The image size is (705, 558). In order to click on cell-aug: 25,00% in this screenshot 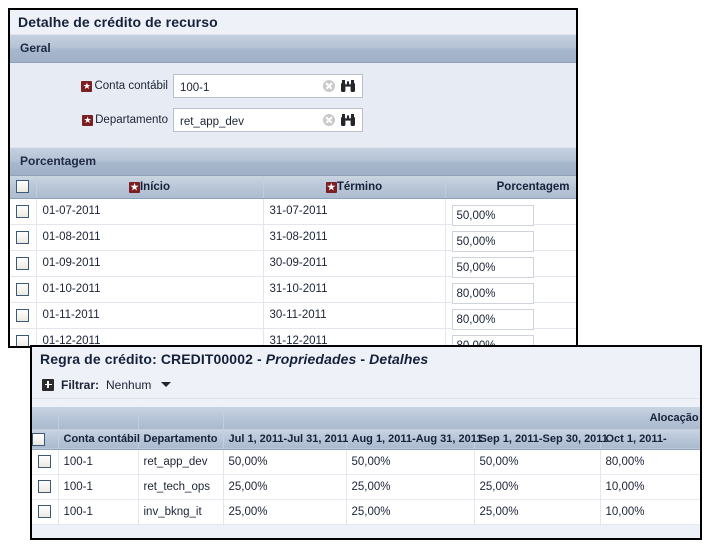, I will do `click(410, 512)`.